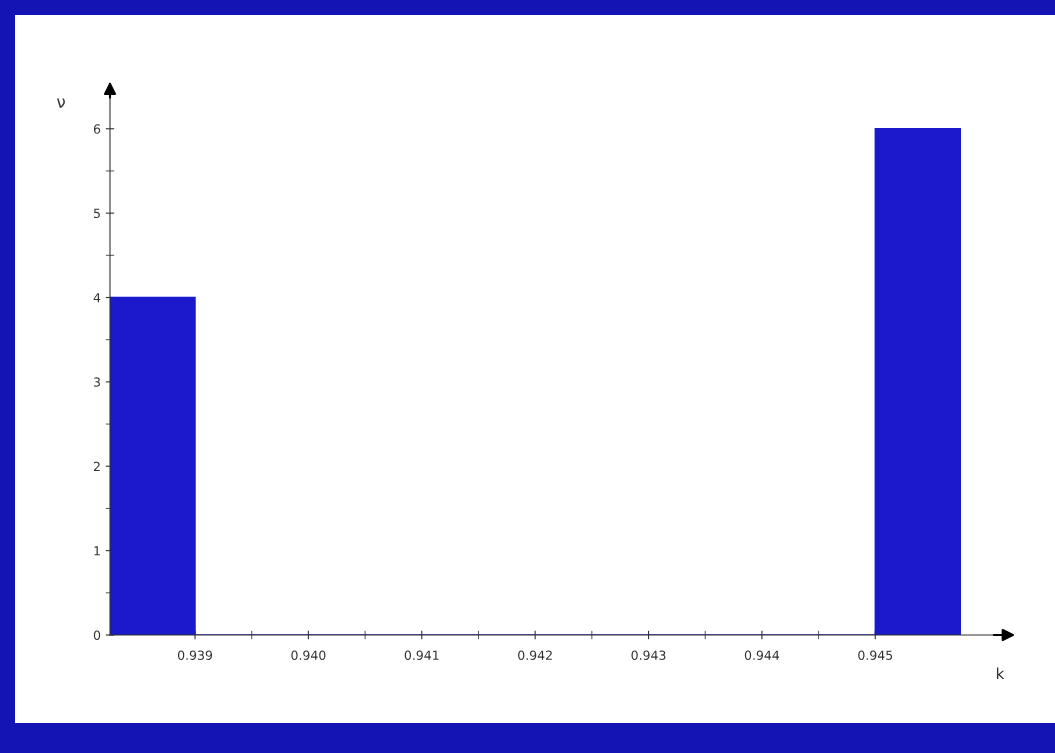  I want to click on x-tick-label: 0.943, so click(648, 655).